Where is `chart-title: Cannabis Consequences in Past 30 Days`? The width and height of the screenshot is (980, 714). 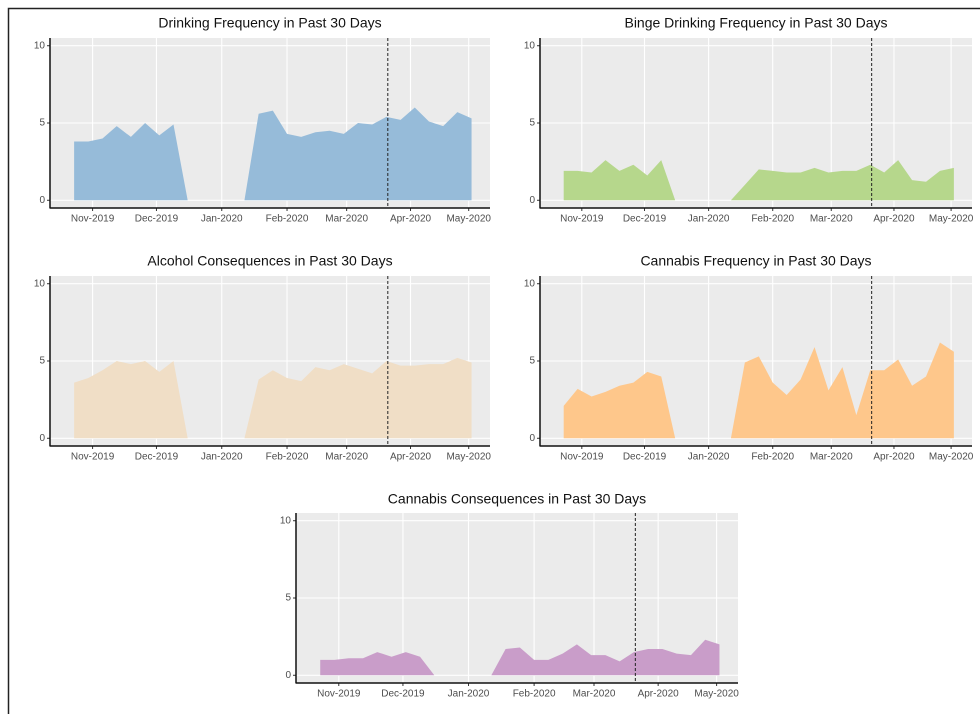
chart-title: Cannabis Consequences in Past 30 Days is located at coordinates (517, 499).